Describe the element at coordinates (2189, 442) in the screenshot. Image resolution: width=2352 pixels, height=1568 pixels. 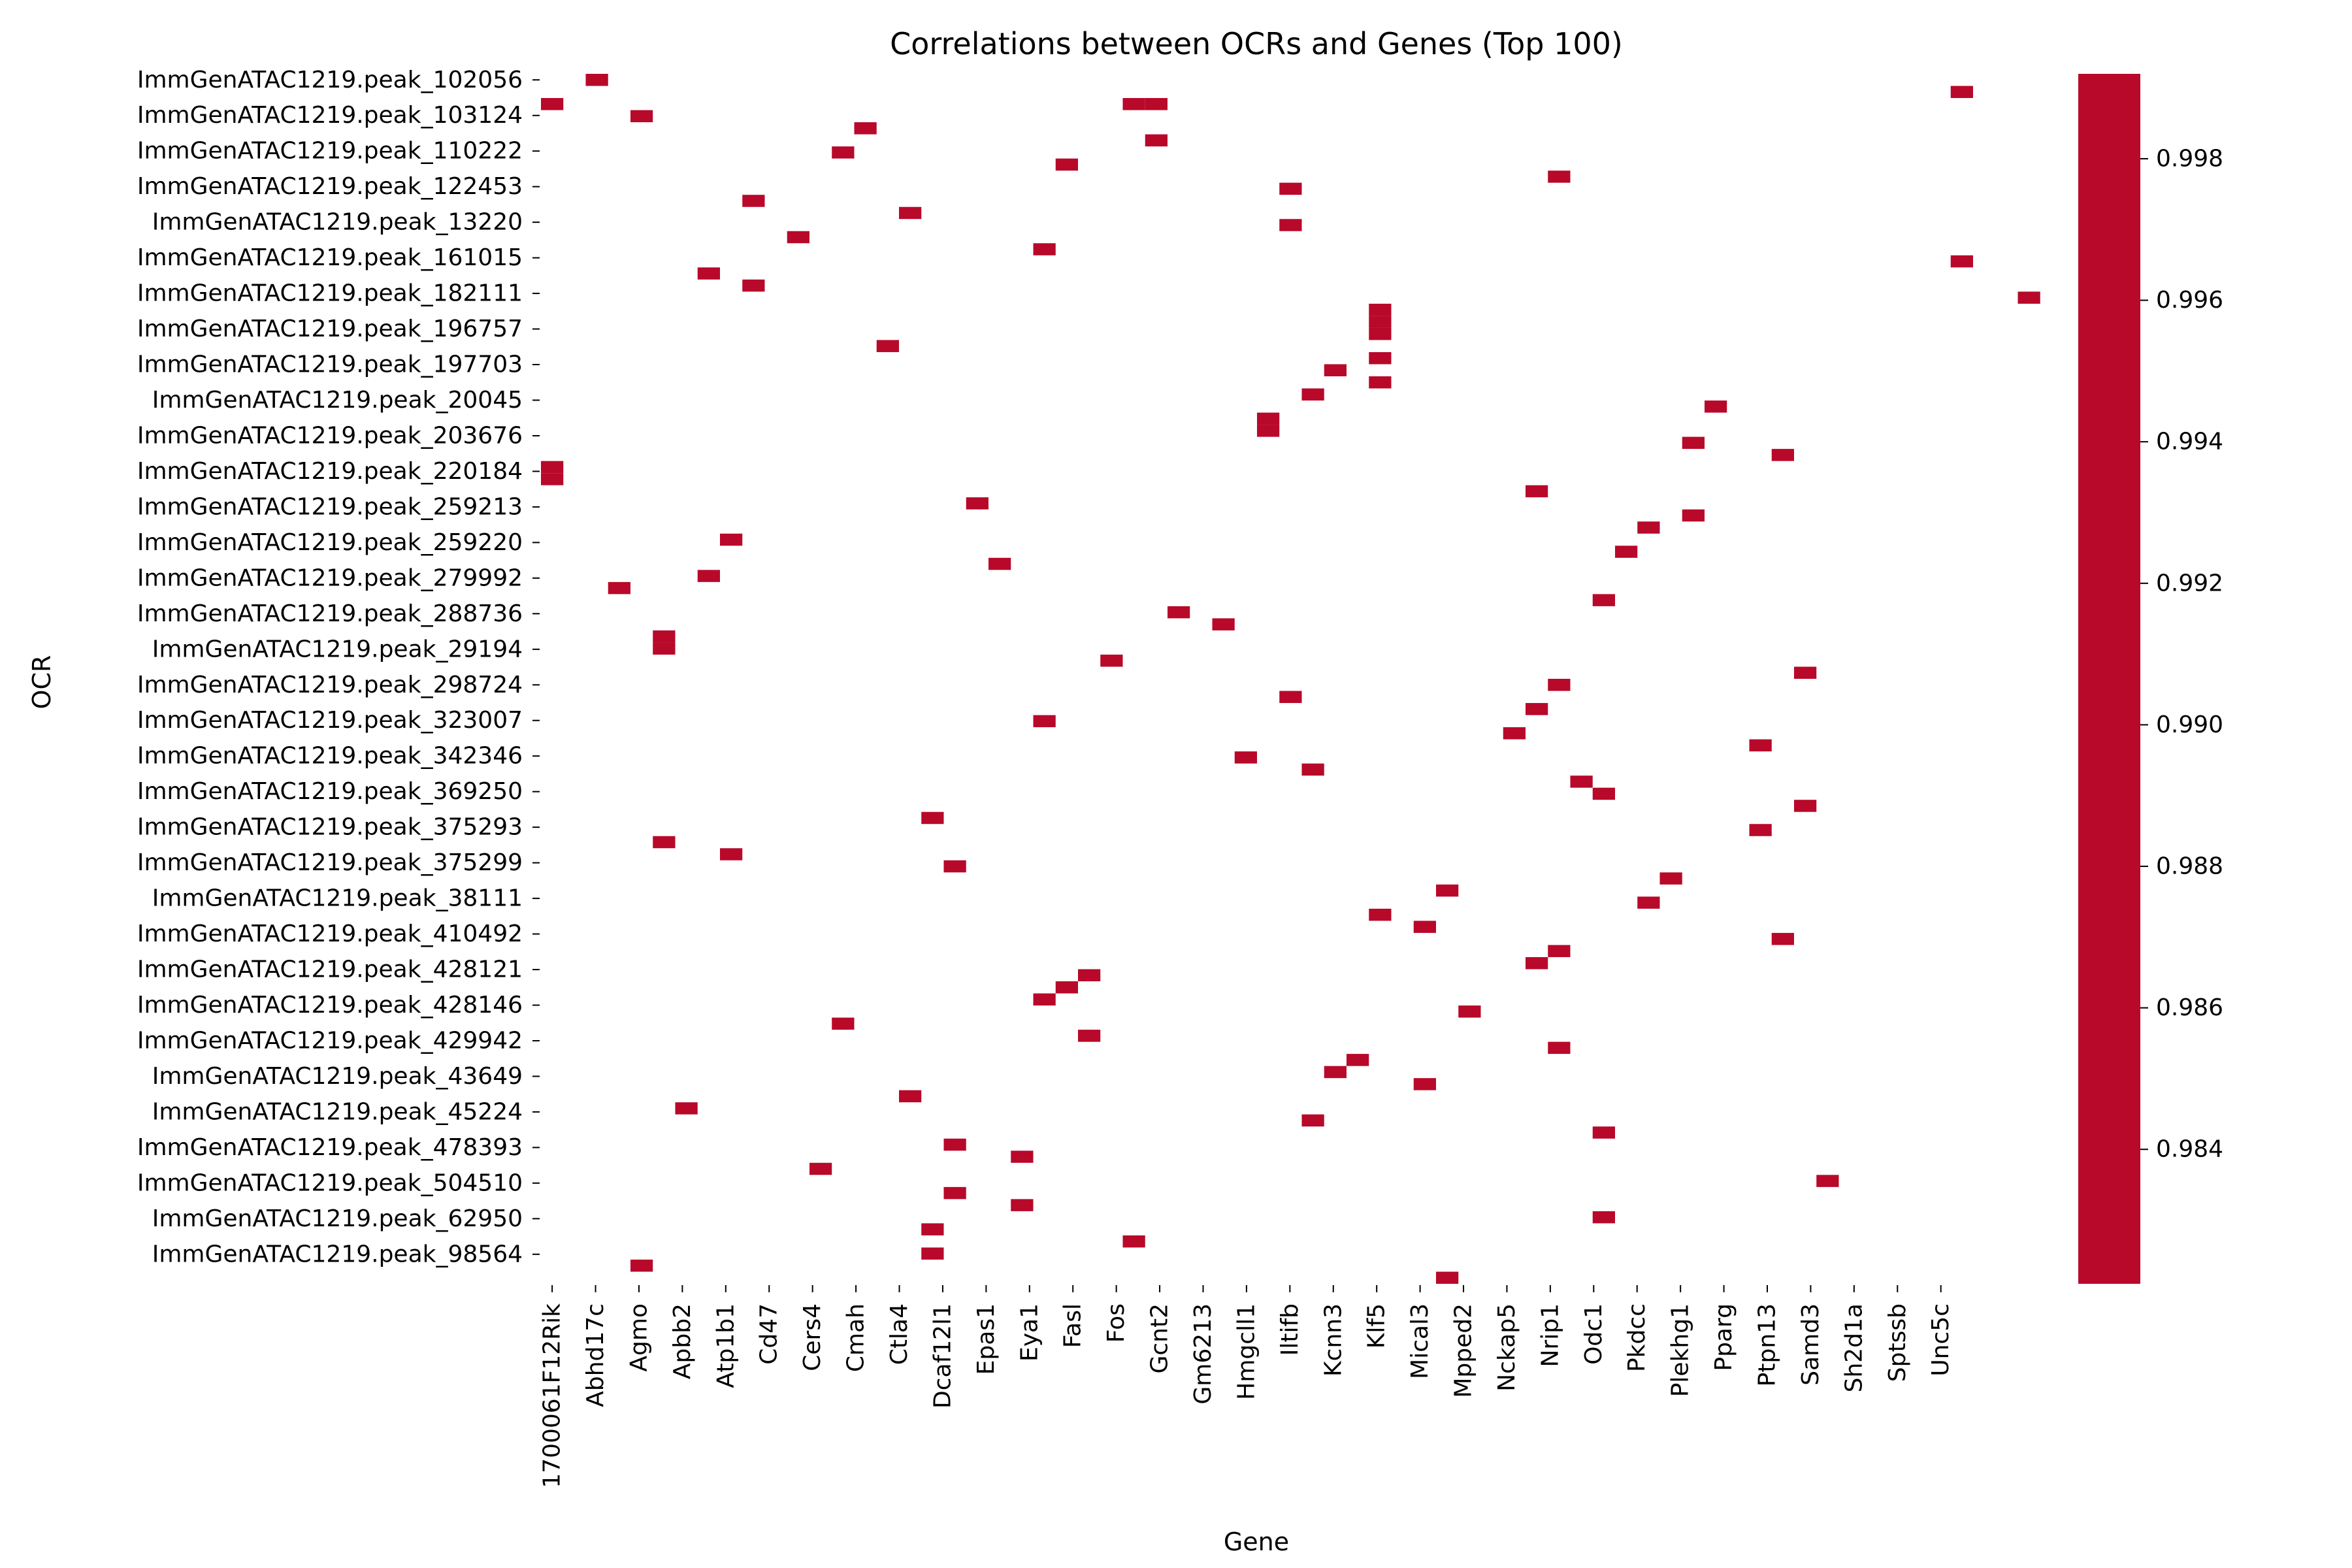
I see `colorbar-tick-label: 0.994` at that location.